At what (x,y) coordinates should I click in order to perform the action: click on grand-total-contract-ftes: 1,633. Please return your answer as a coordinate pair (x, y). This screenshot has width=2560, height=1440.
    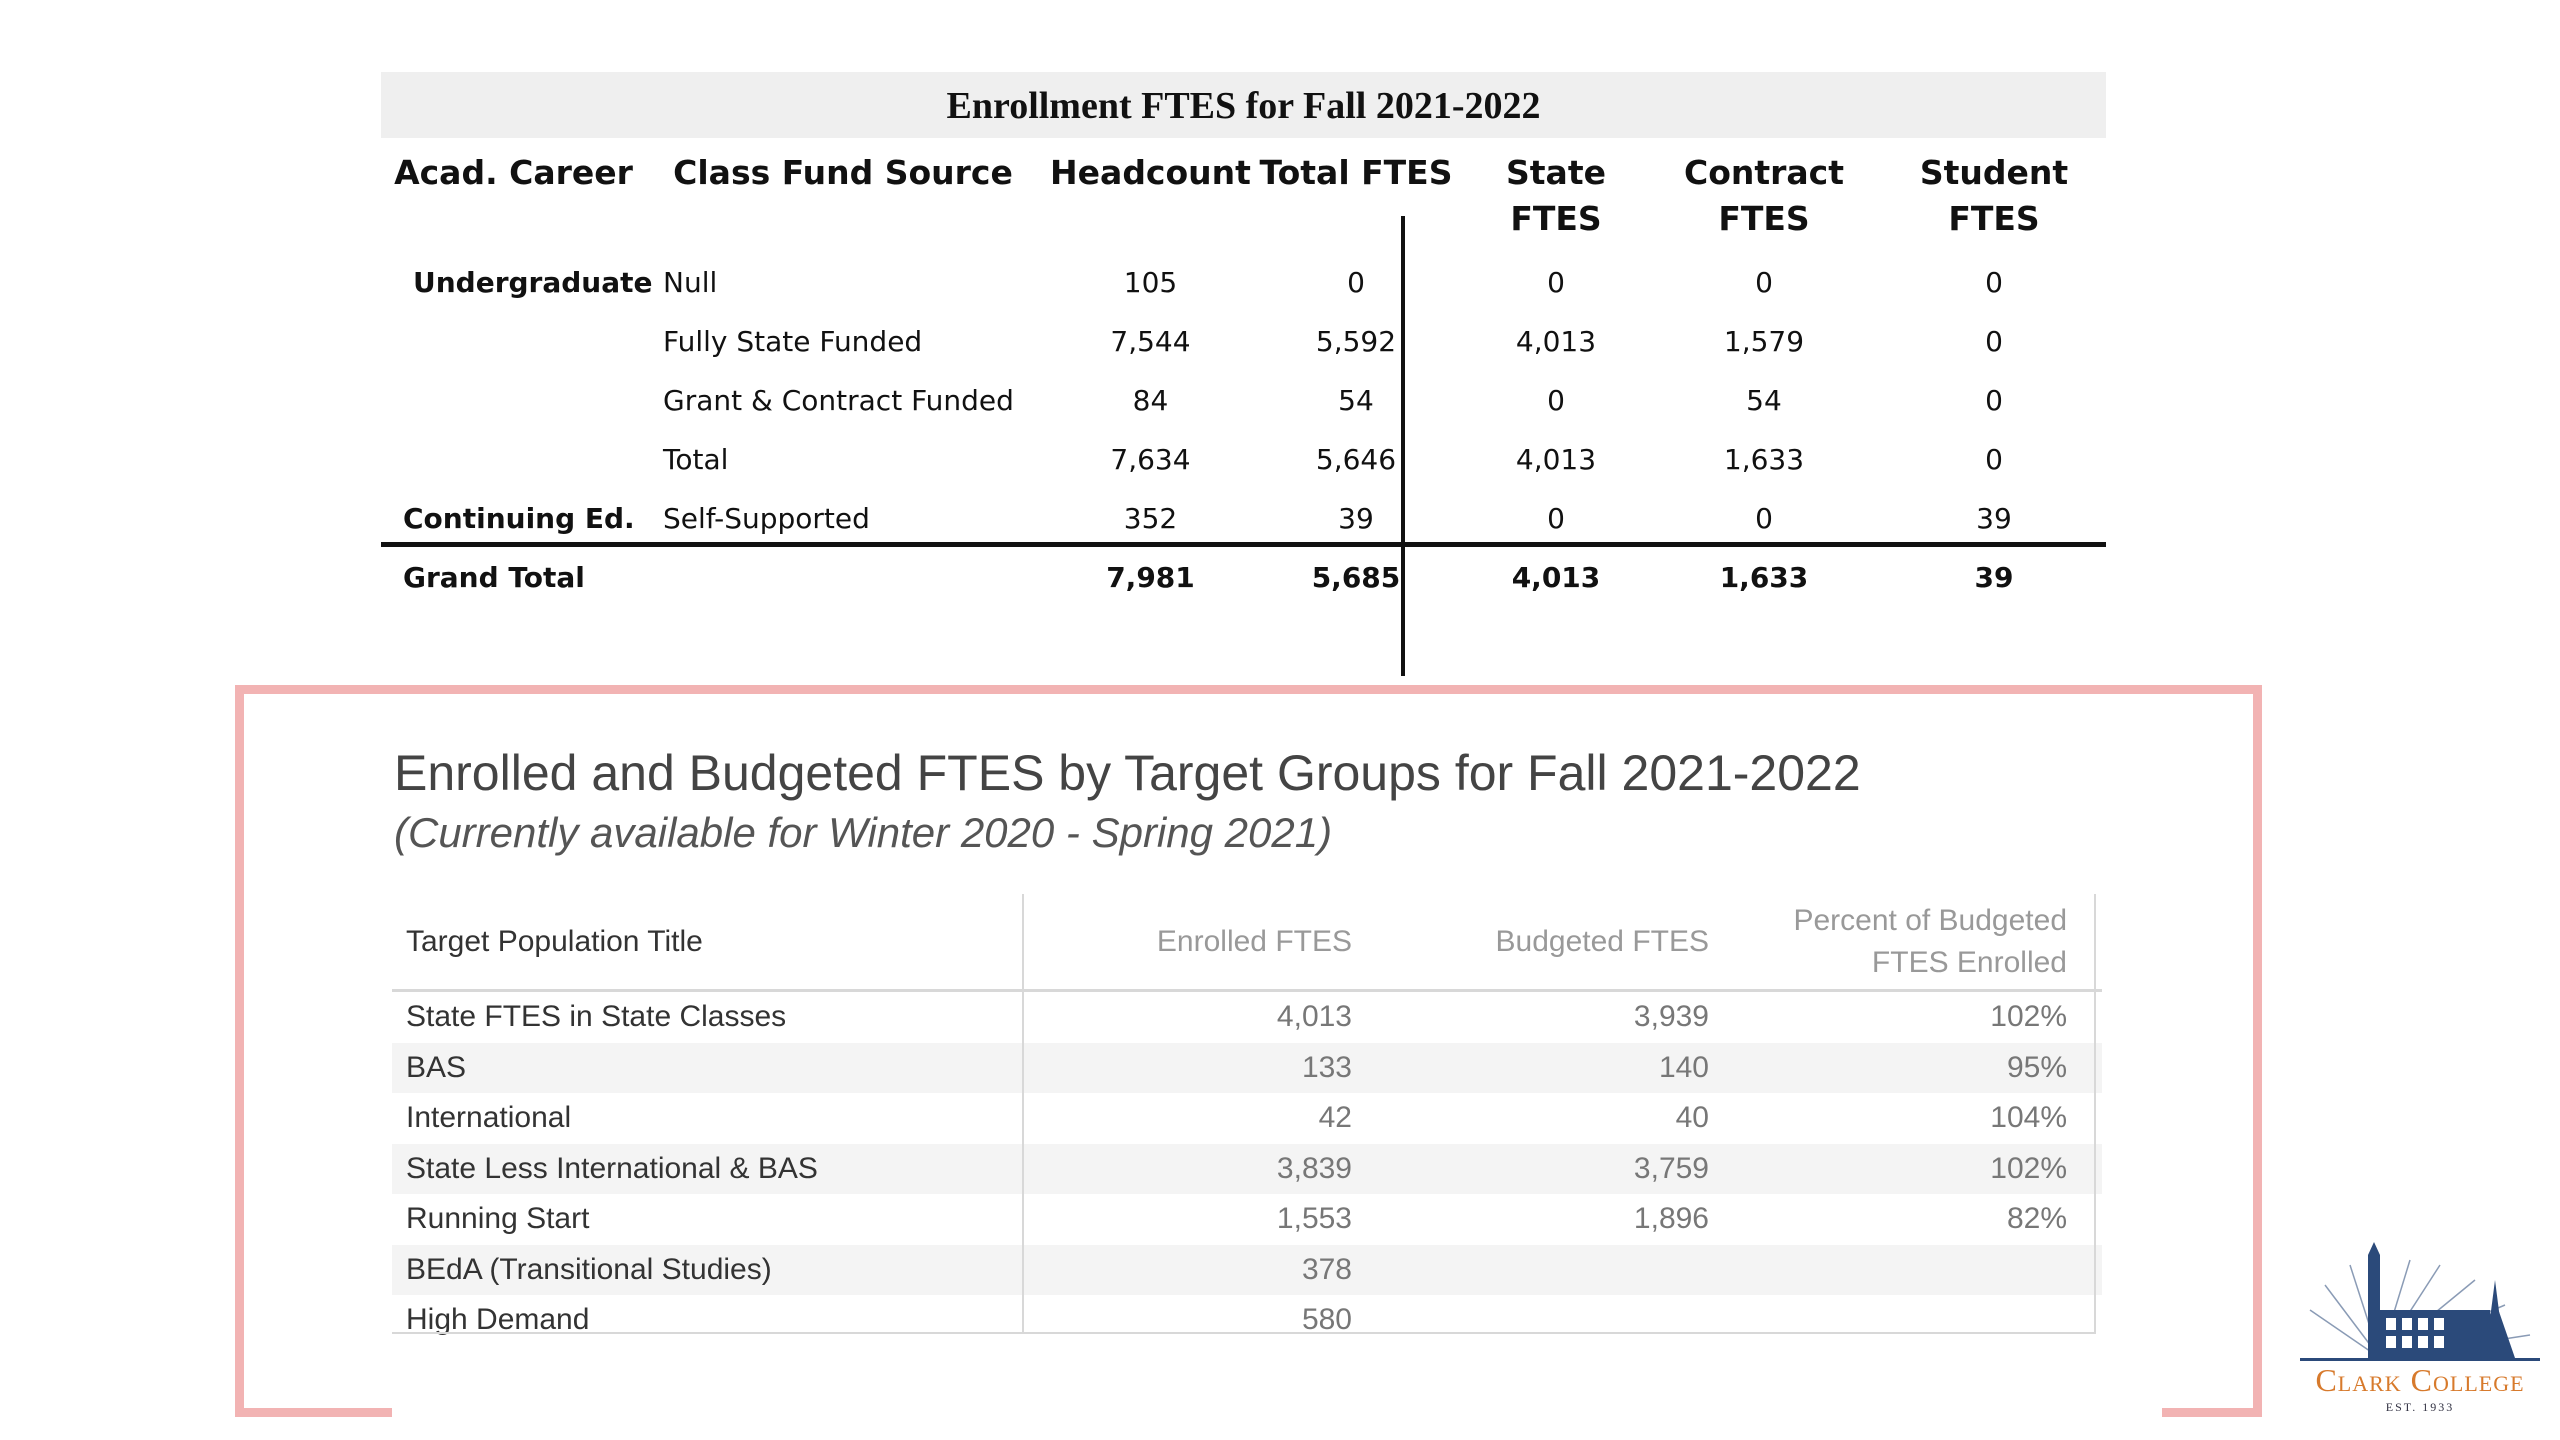
    Looking at the image, I should click on (1764, 577).